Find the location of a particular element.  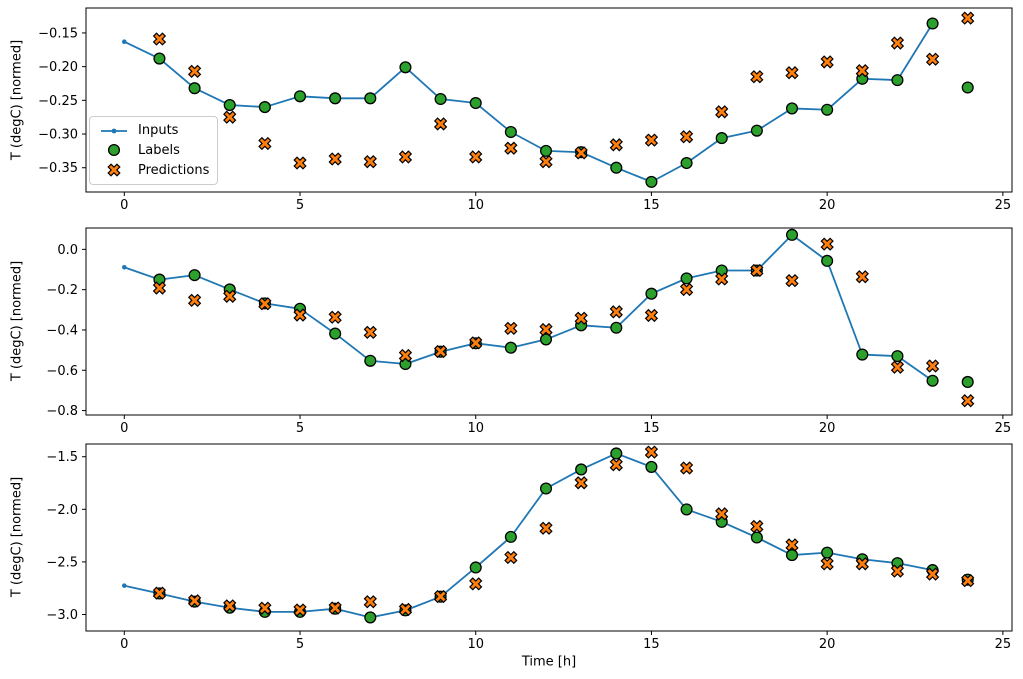

y-tick-label: −0.30 is located at coordinates (58, 135).